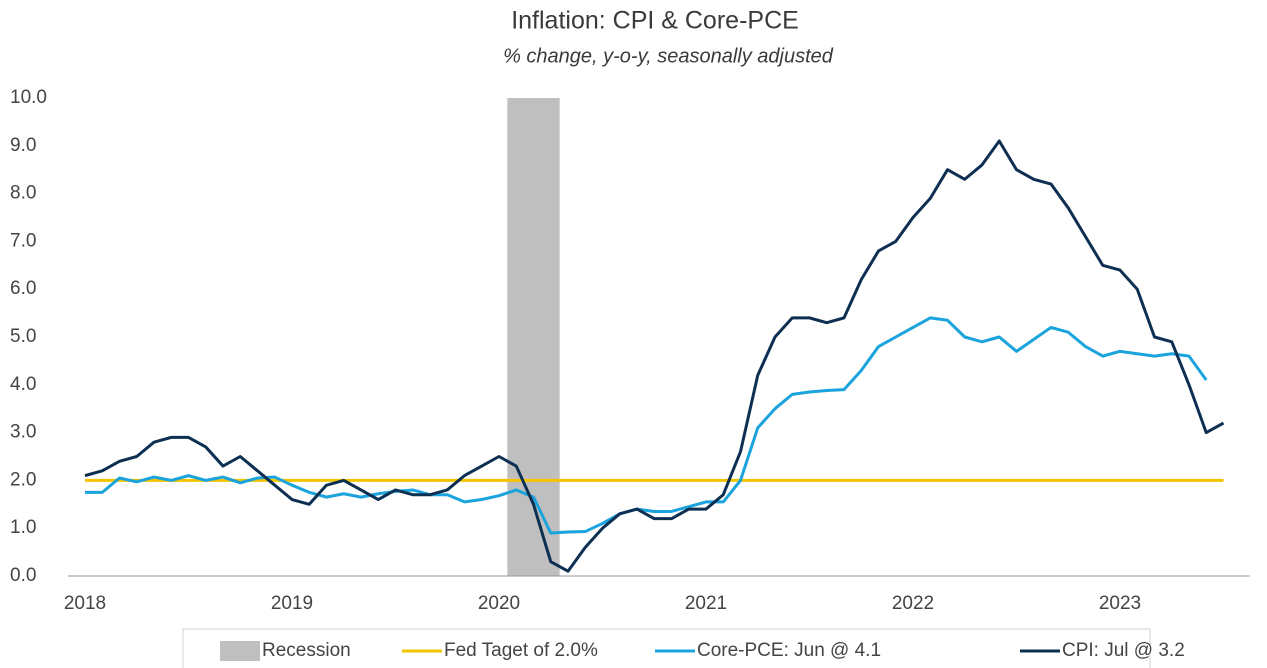 This screenshot has height=668, width=1267. I want to click on y-tick-label: 9.0, so click(23, 145).